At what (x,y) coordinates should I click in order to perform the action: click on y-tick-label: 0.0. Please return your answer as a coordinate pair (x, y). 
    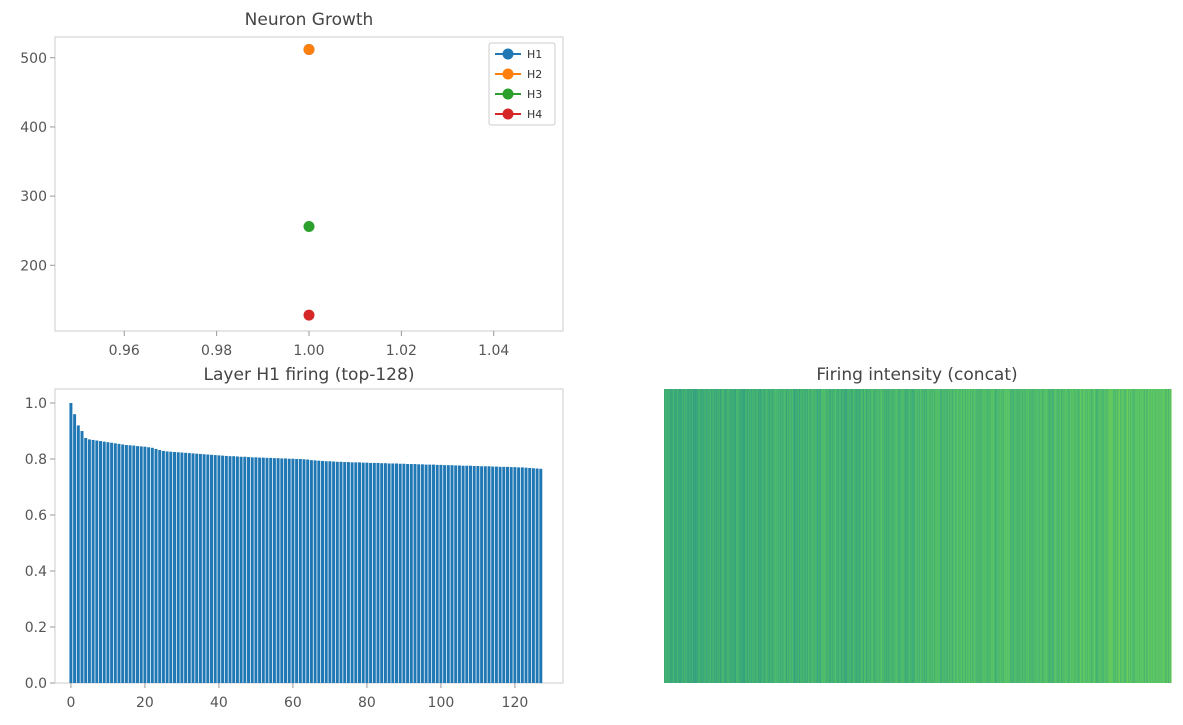
    Looking at the image, I should click on (36, 684).